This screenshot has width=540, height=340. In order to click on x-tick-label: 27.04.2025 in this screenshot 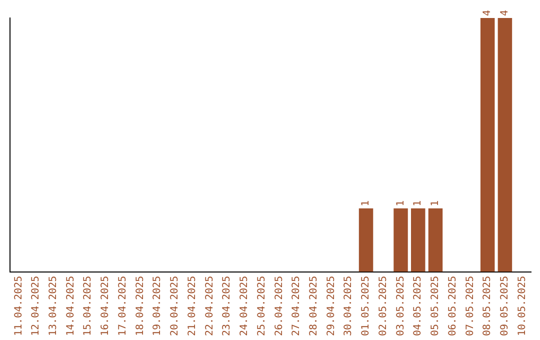, I will do `click(296, 306)`.